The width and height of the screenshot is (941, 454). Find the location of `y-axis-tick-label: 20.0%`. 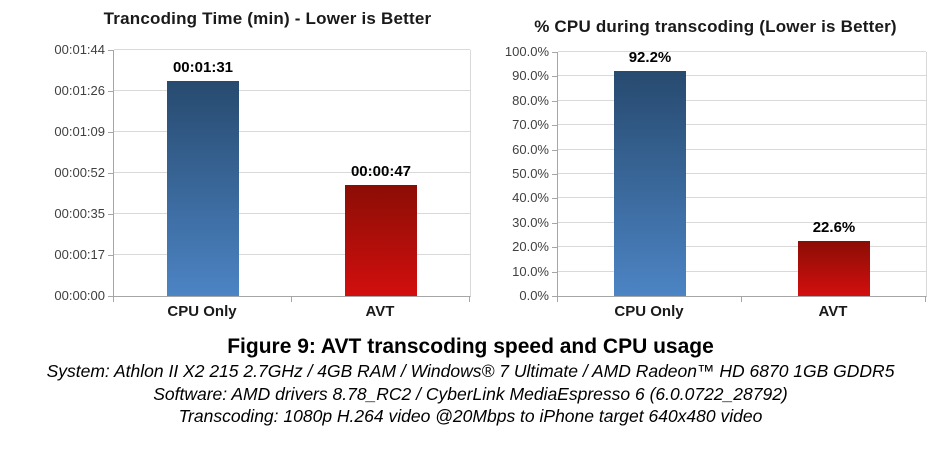

y-axis-tick-label: 20.0% is located at coordinates (530, 247).